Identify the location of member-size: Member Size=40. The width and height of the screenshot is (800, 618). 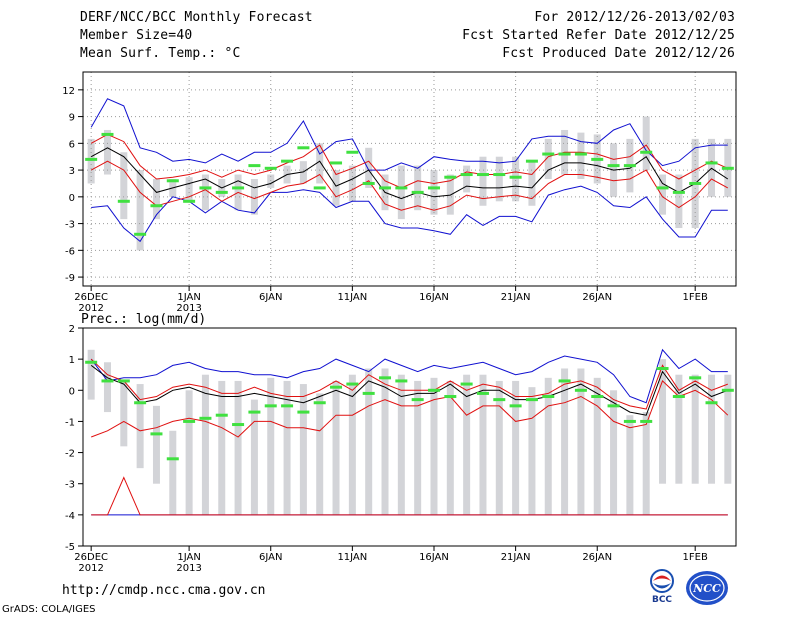
(136, 35).